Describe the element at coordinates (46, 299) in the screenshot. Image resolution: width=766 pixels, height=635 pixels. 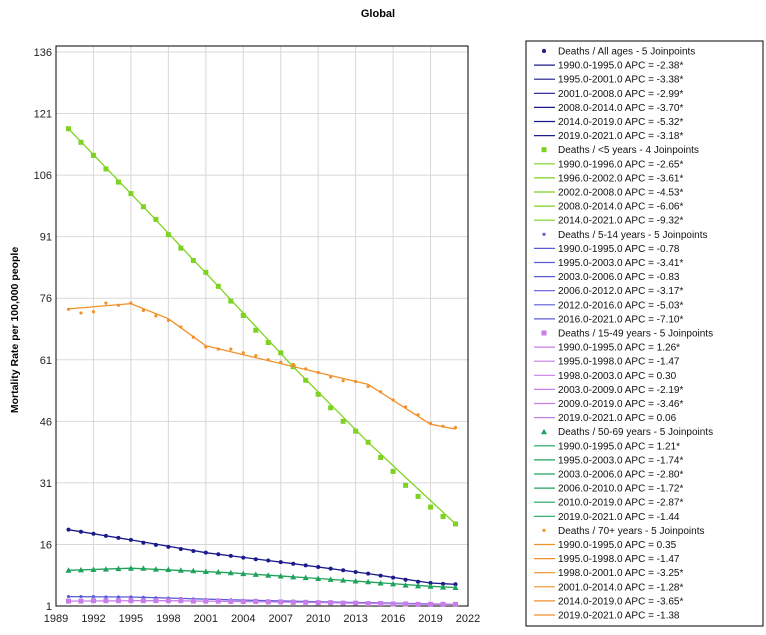
I see `y-tick-label: 76` at that location.